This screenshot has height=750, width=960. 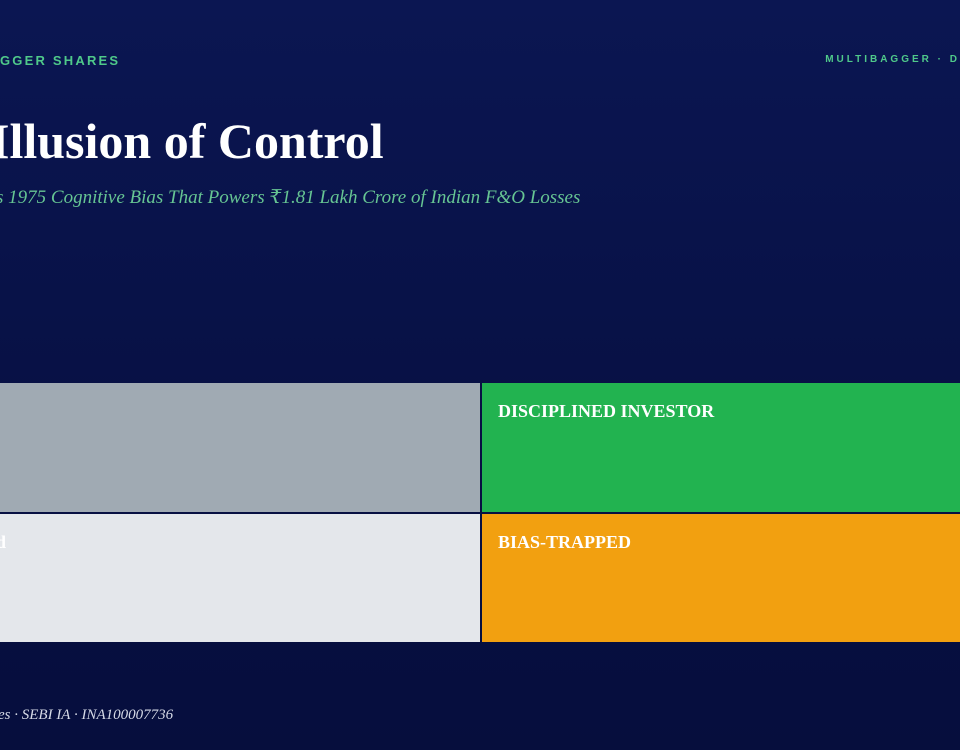 I want to click on quadrant-label: BIAS-TRAPPED, so click(x=565, y=542).